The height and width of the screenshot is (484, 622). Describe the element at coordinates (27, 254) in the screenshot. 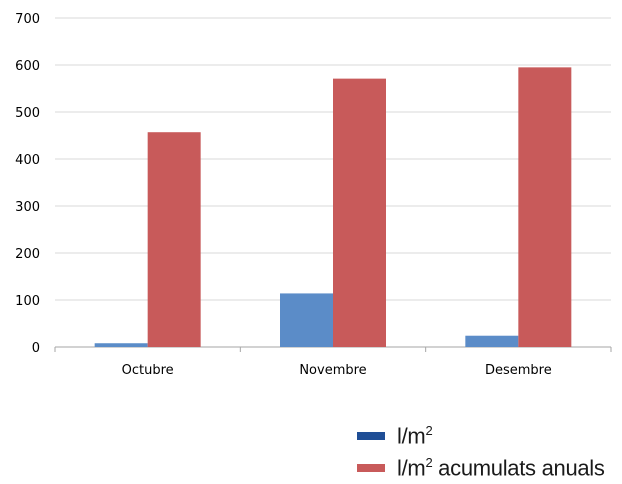

I see `y-tick-label-200: 200` at that location.